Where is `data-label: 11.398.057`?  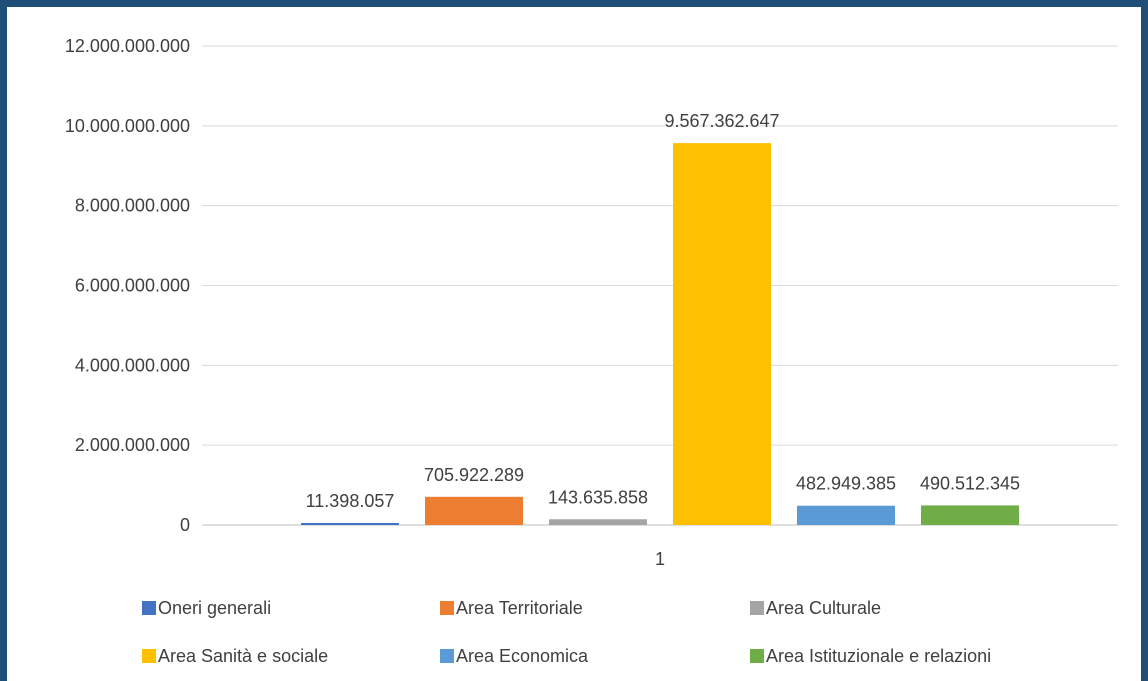 data-label: 11.398.057 is located at coordinates (350, 501).